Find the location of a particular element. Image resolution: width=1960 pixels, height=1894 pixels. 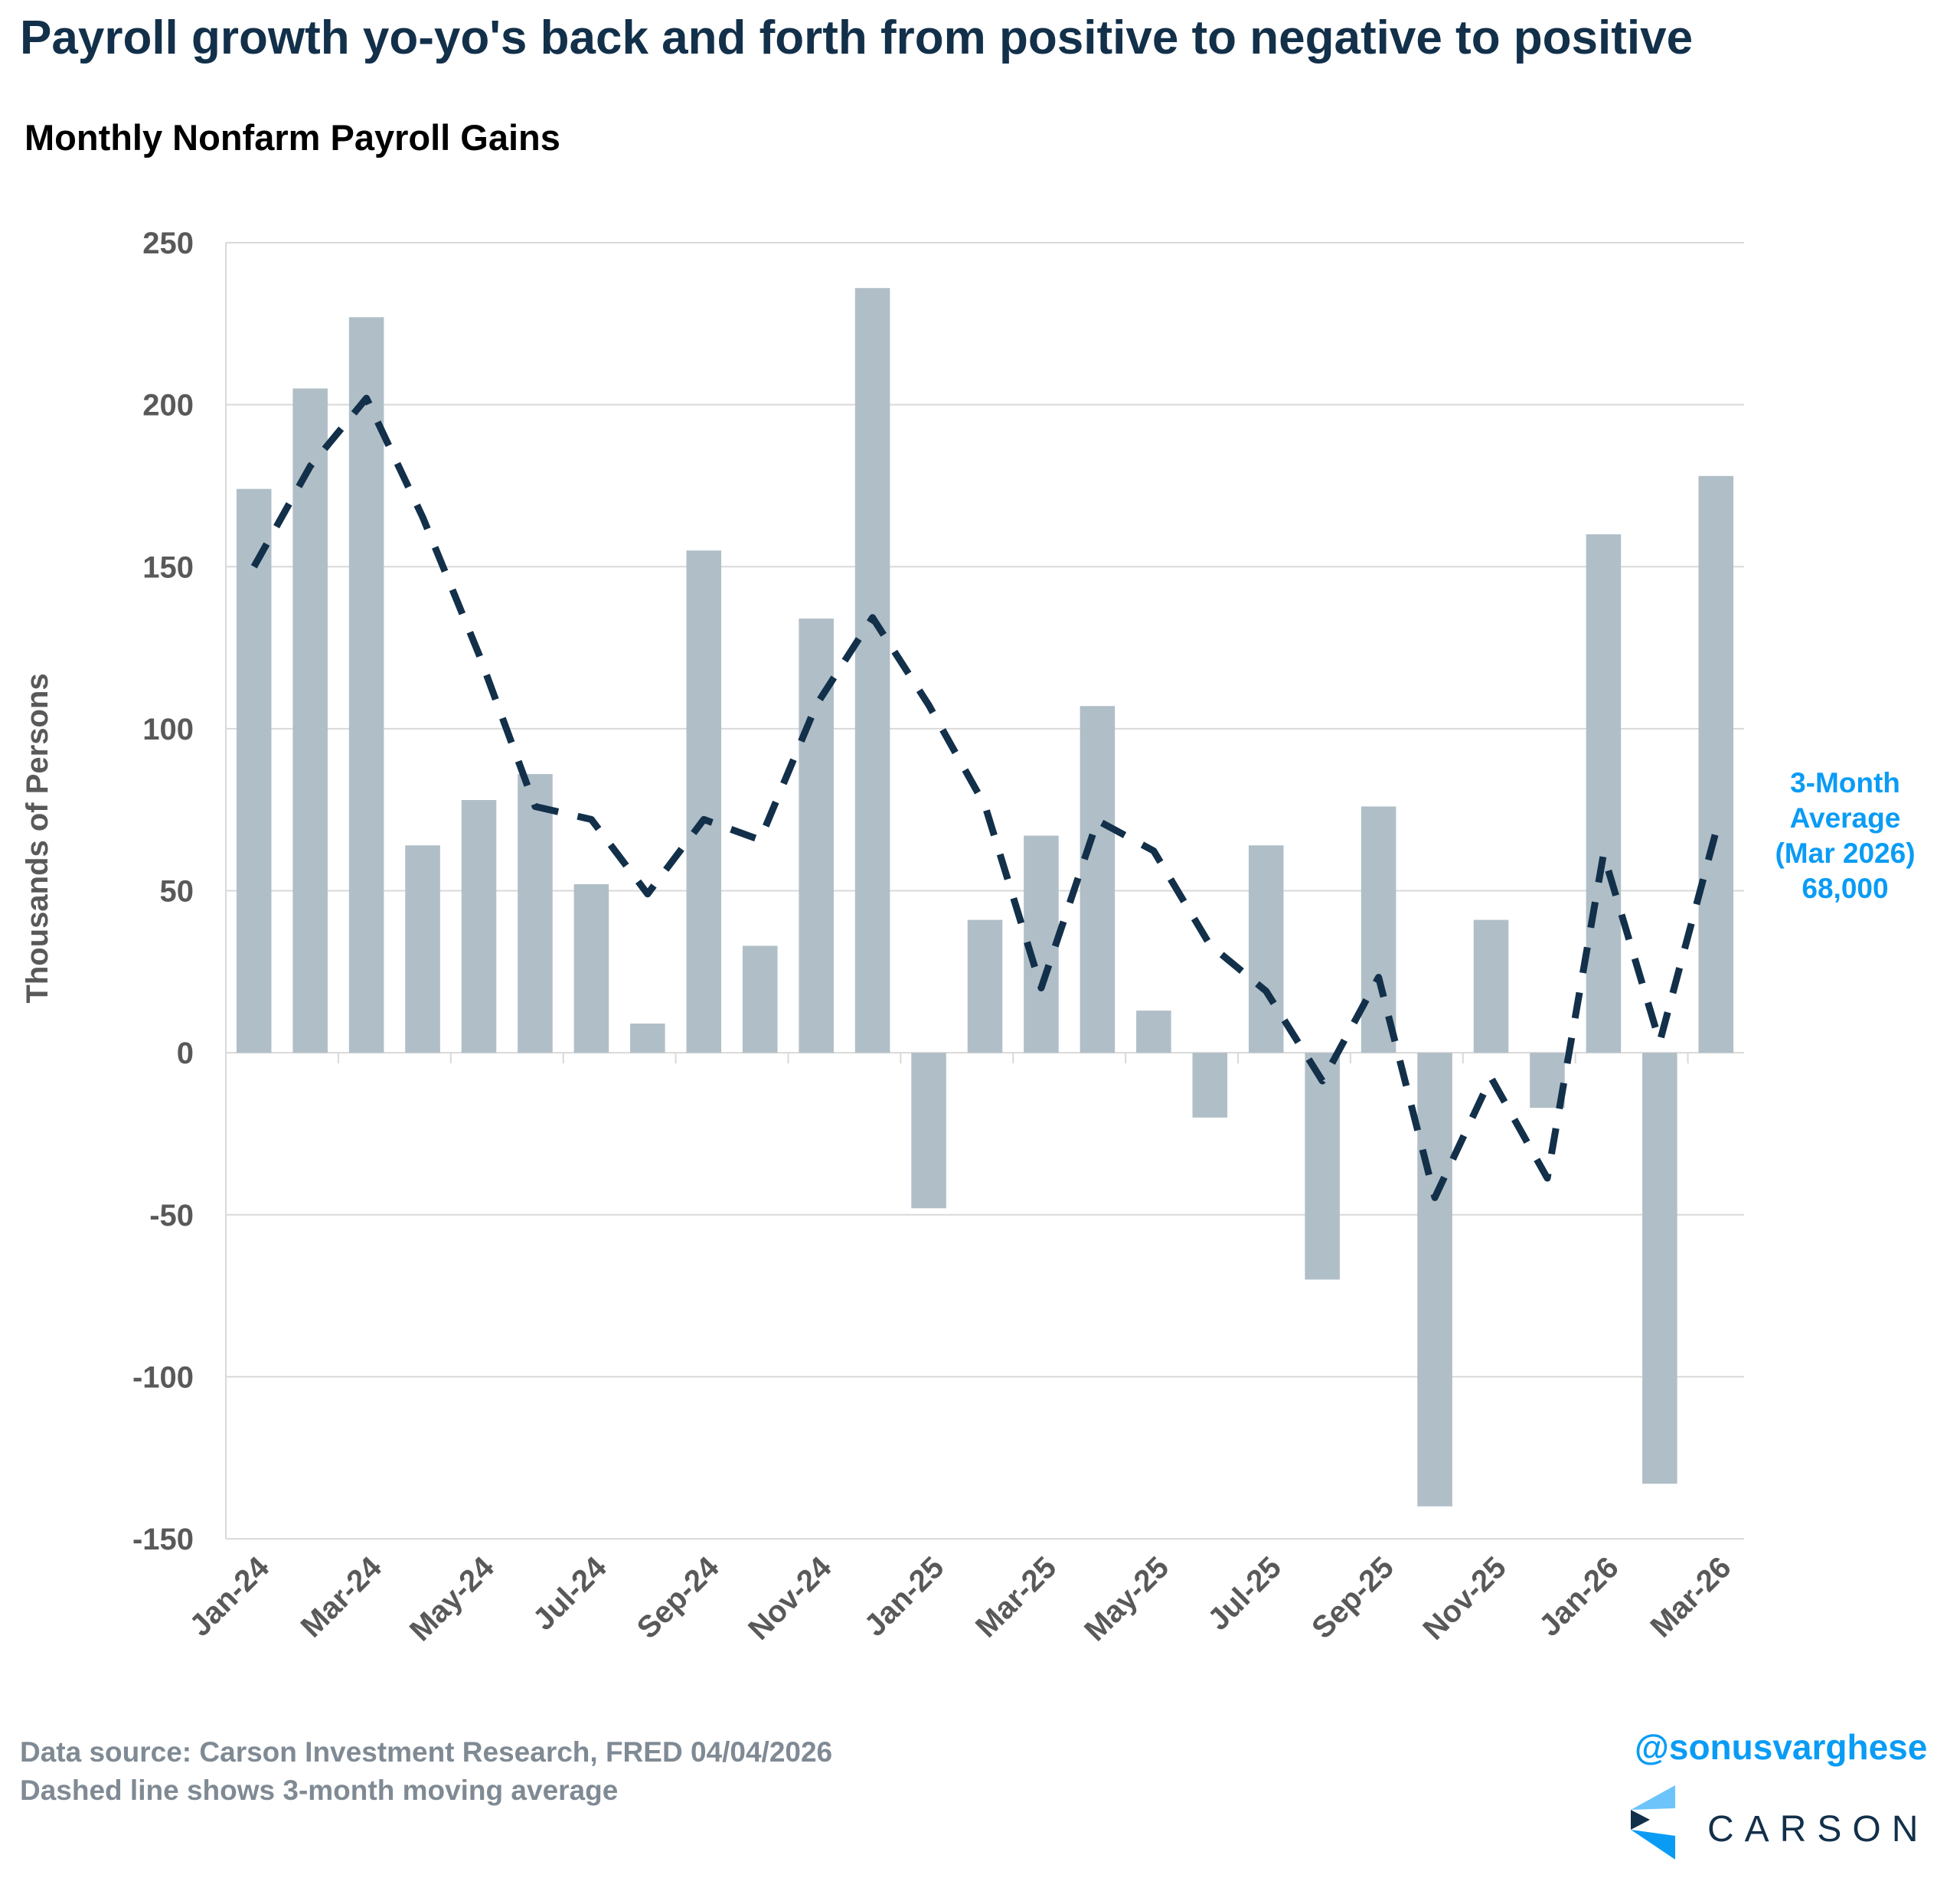

y-tick-label: -150 is located at coordinates (163, 1539).